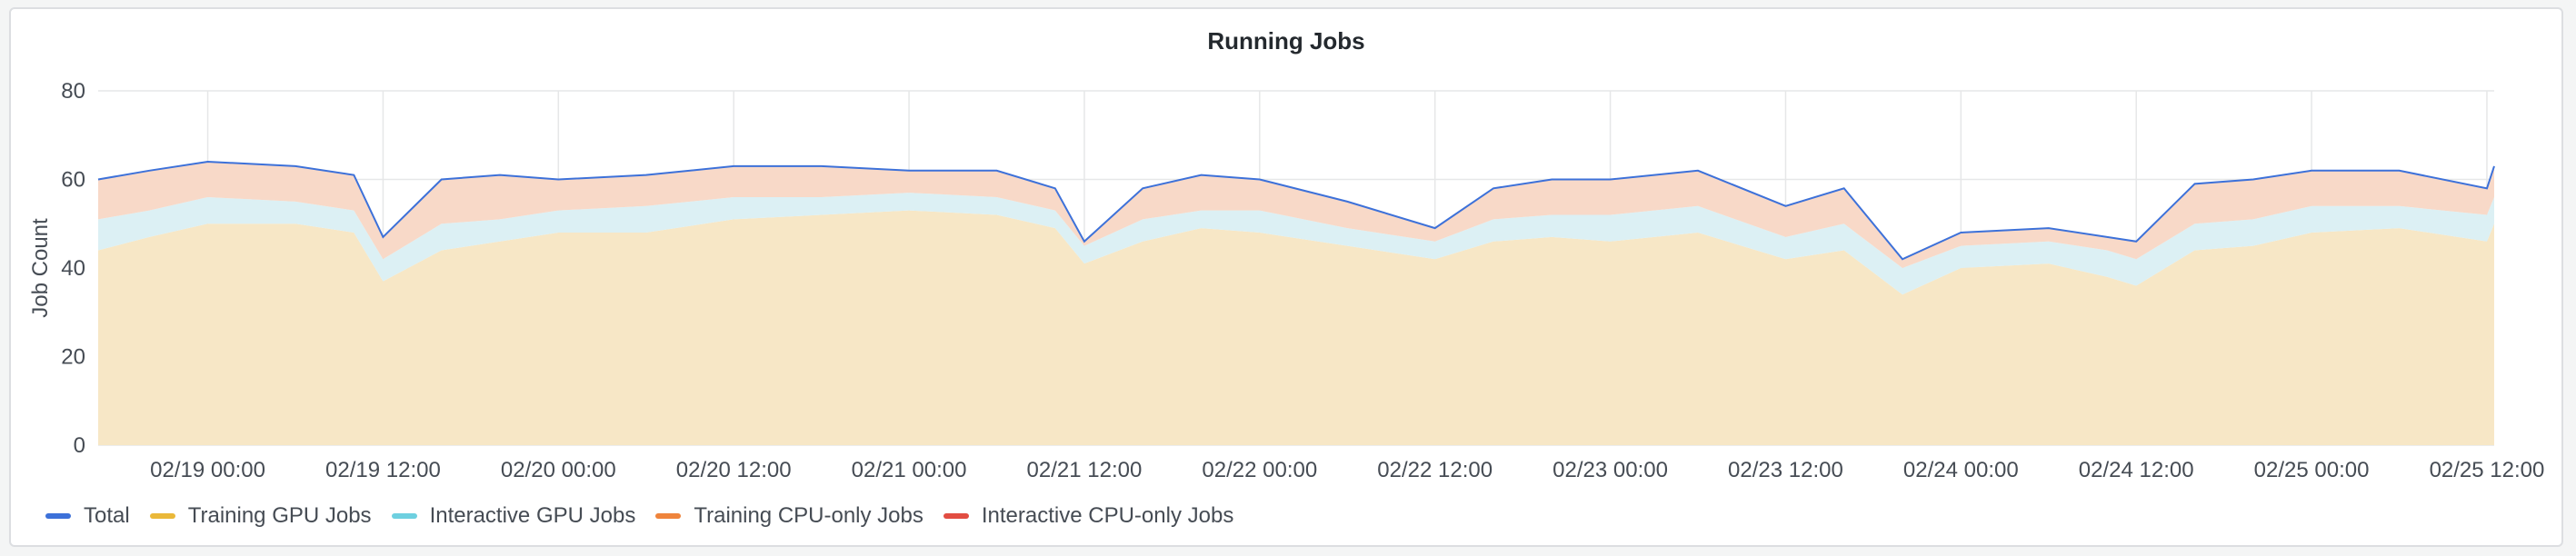 The height and width of the screenshot is (556, 2576). I want to click on legend-item: Training CPU-only Jobs, so click(789, 516).